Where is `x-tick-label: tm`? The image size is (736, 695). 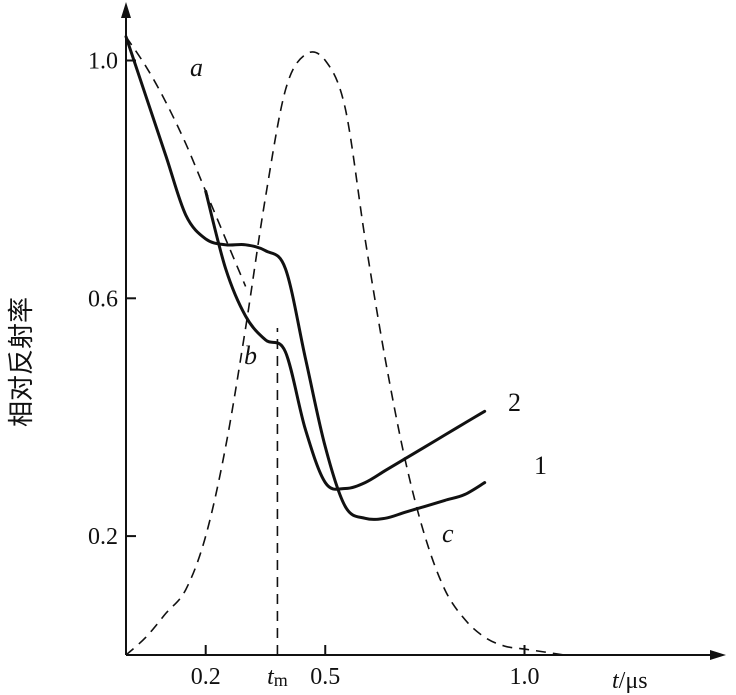 x-tick-label: tm is located at coordinates (277, 677).